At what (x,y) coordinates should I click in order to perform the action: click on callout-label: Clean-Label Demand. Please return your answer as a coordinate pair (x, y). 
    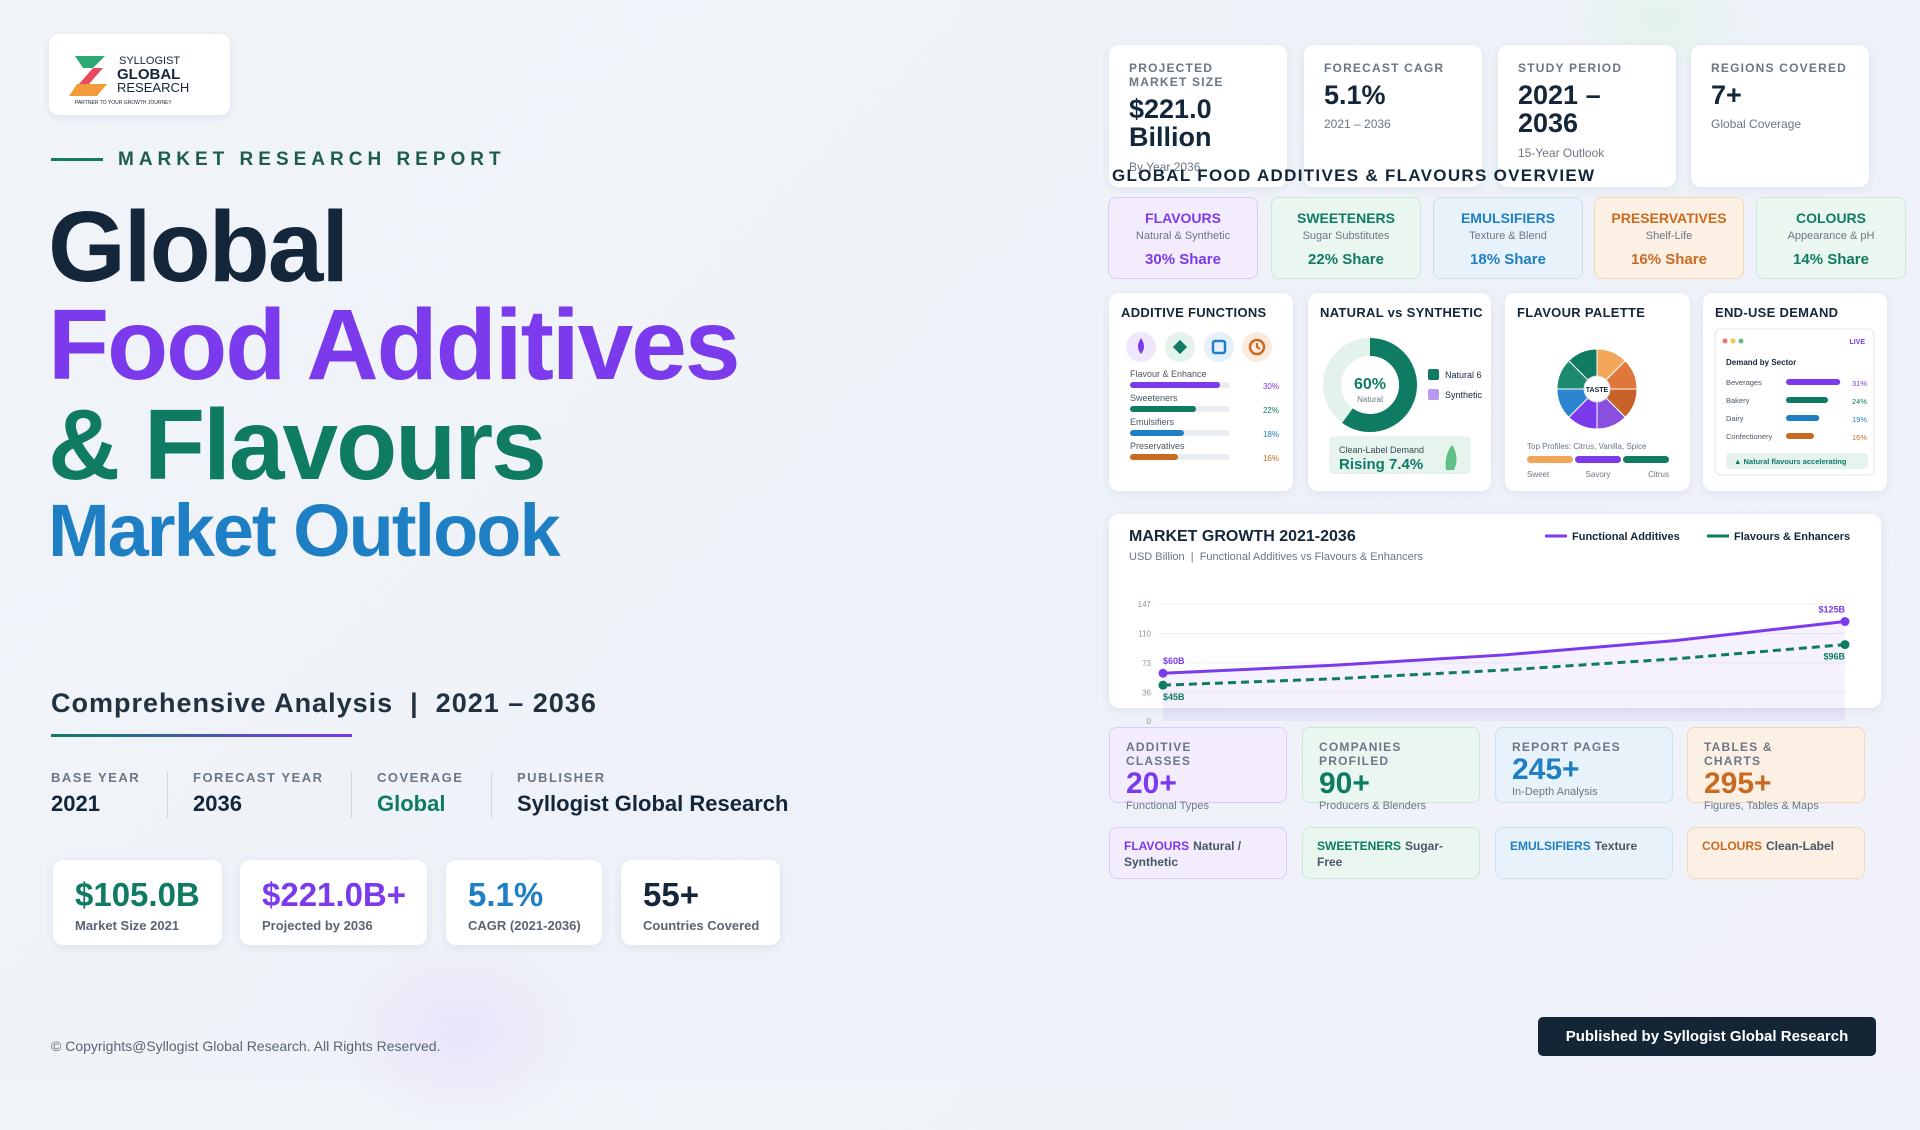
    Looking at the image, I should click on (1381, 450).